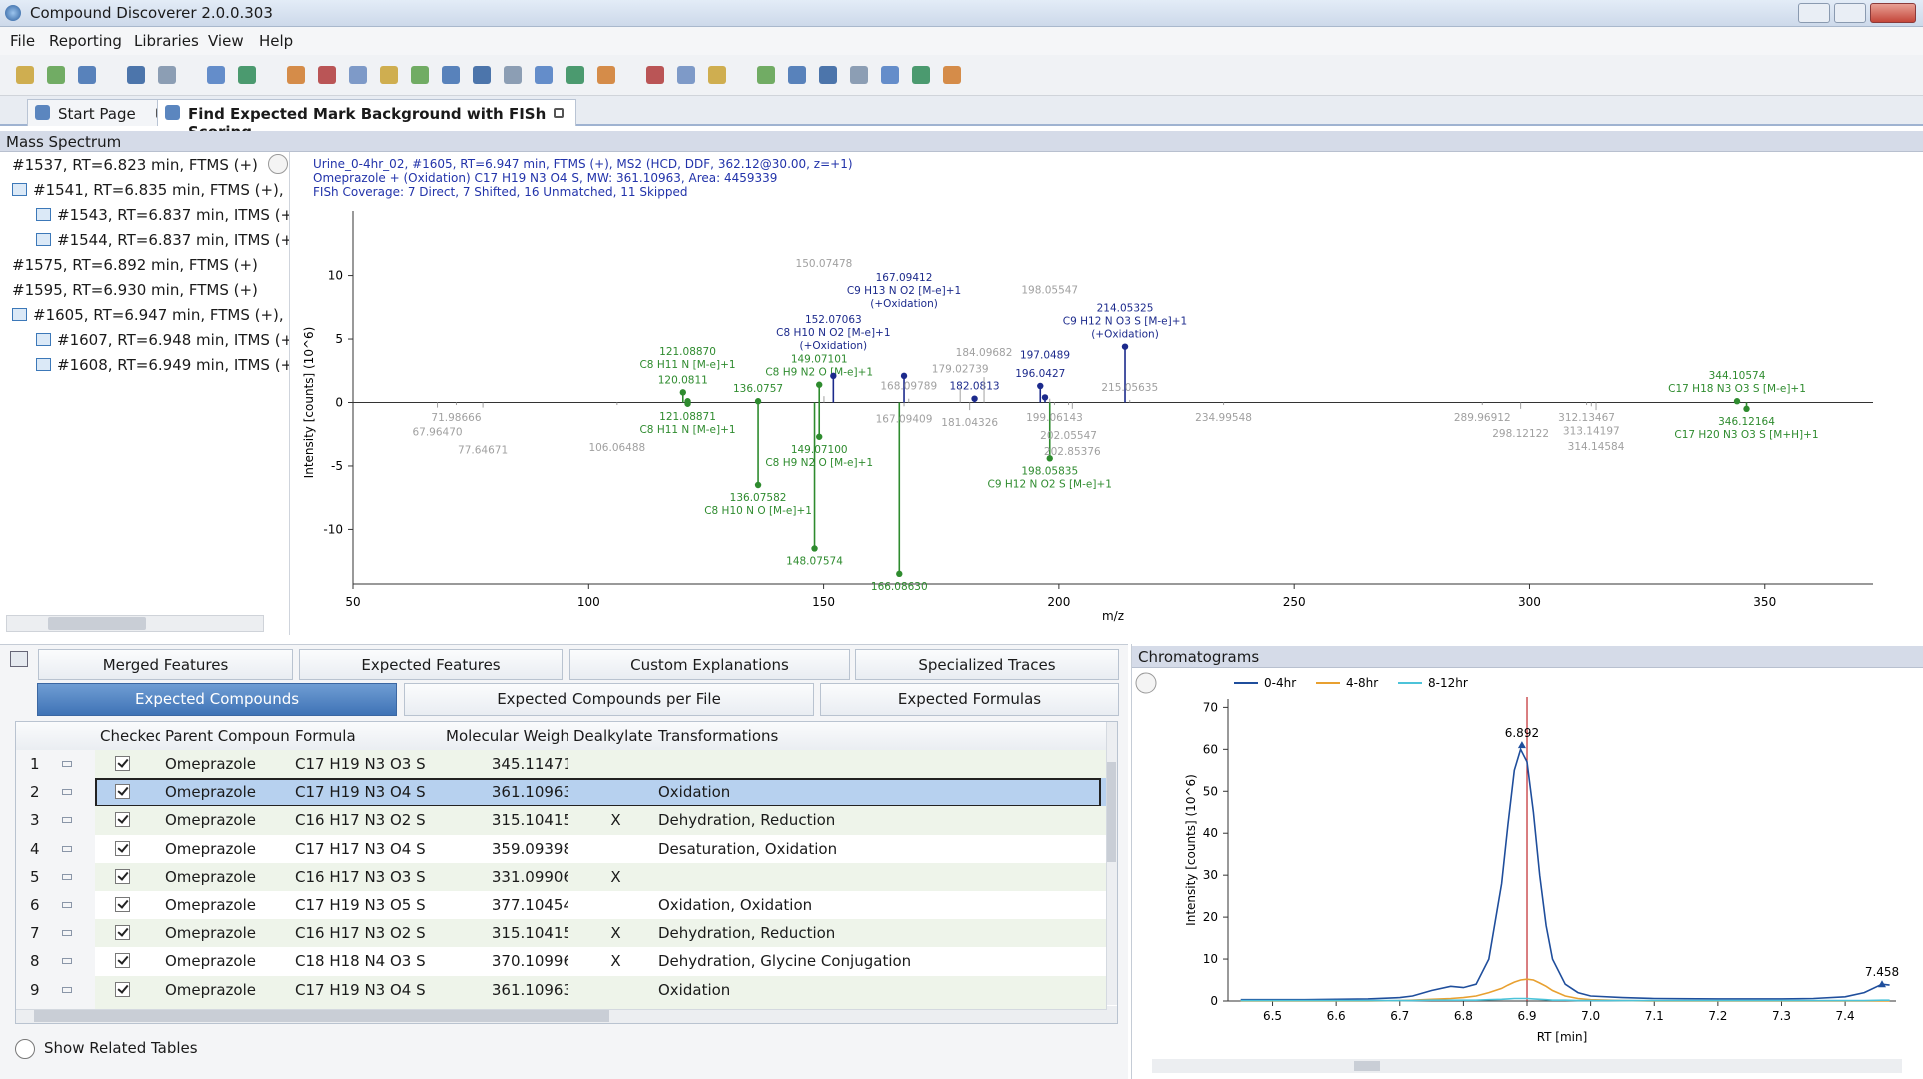 This screenshot has width=1923, height=1079. What do you see at coordinates (226, 41) in the screenshot?
I see `menu-item: View` at bounding box center [226, 41].